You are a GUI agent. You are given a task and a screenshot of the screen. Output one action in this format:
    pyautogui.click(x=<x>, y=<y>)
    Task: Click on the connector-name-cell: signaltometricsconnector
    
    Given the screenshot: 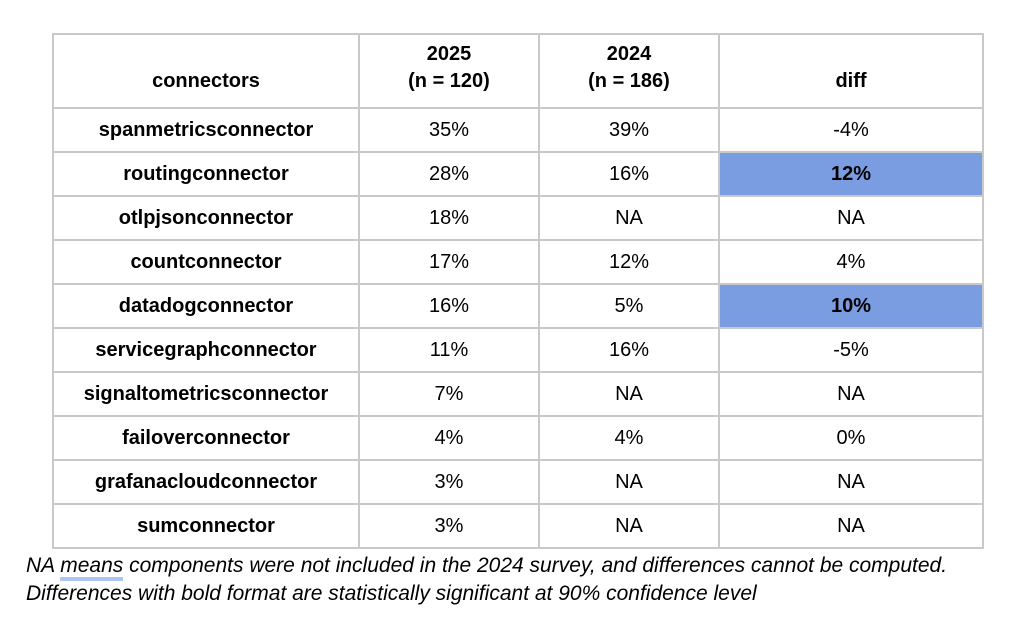 What is the action you would take?
    pyautogui.click(x=206, y=394)
    